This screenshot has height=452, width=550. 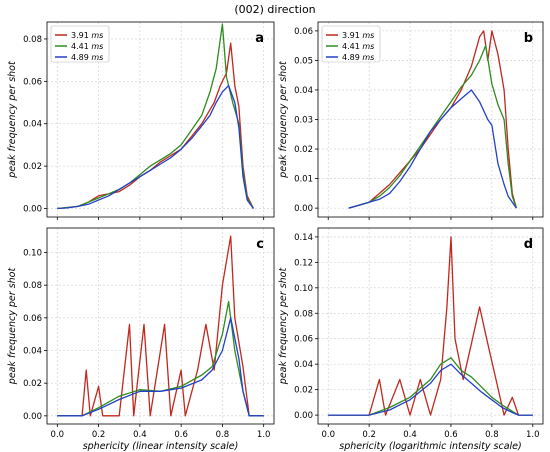 What do you see at coordinates (275, 9) in the screenshot?
I see `figure-title: (002) direction` at bounding box center [275, 9].